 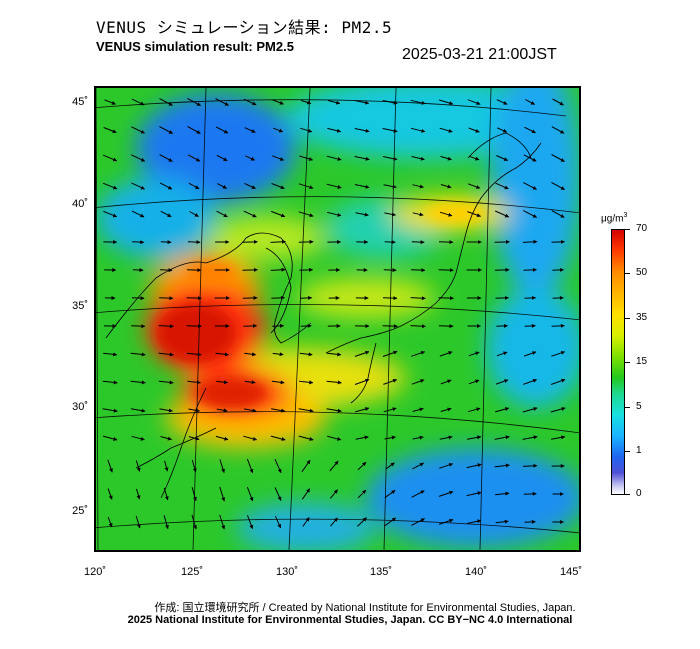 I want to click on lon-label-140: 140˚, so click(x=476, y=572).